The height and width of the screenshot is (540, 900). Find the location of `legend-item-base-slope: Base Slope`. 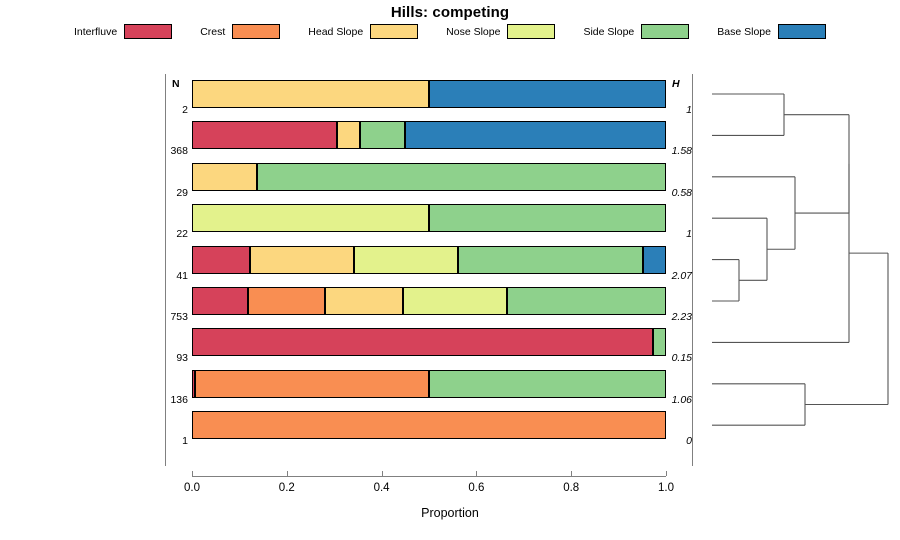

legend-item-base-slope: Base Slope is located at coordinates (771, 31).